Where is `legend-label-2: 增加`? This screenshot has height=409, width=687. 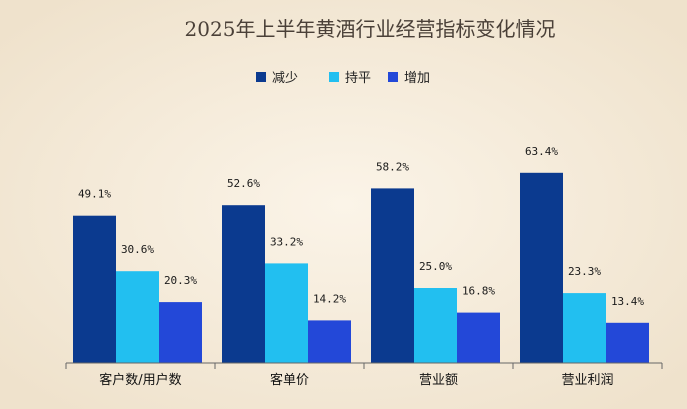 legend-label-2: 增加 is located at coordinates (417, 78).